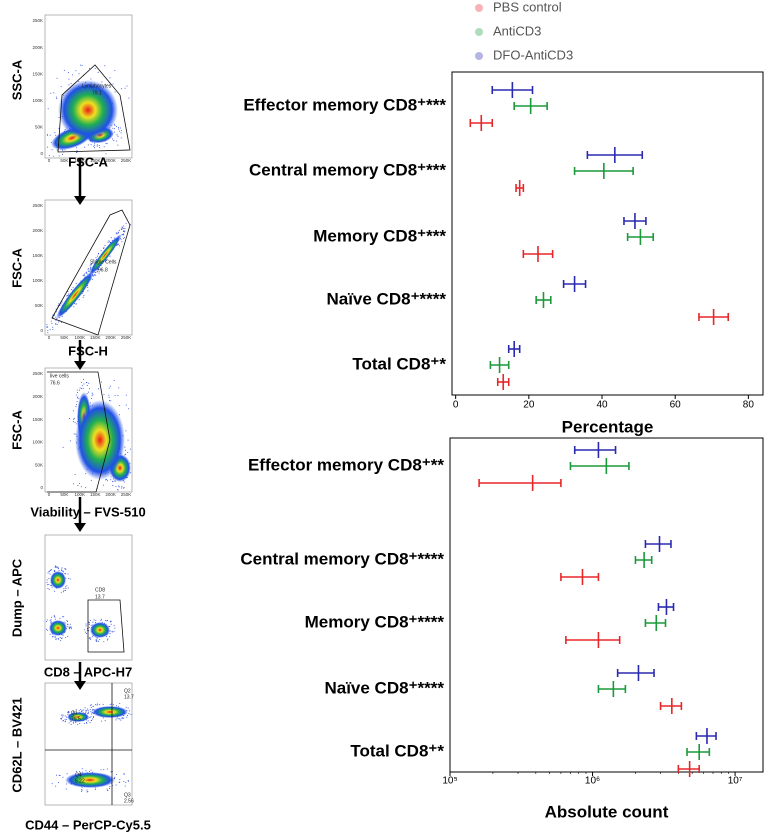  Describe the element at coordinates (88, 824) in the screenshot. I see `flow-x-label: CD44 – PerCP-Cy5.5` at that location.